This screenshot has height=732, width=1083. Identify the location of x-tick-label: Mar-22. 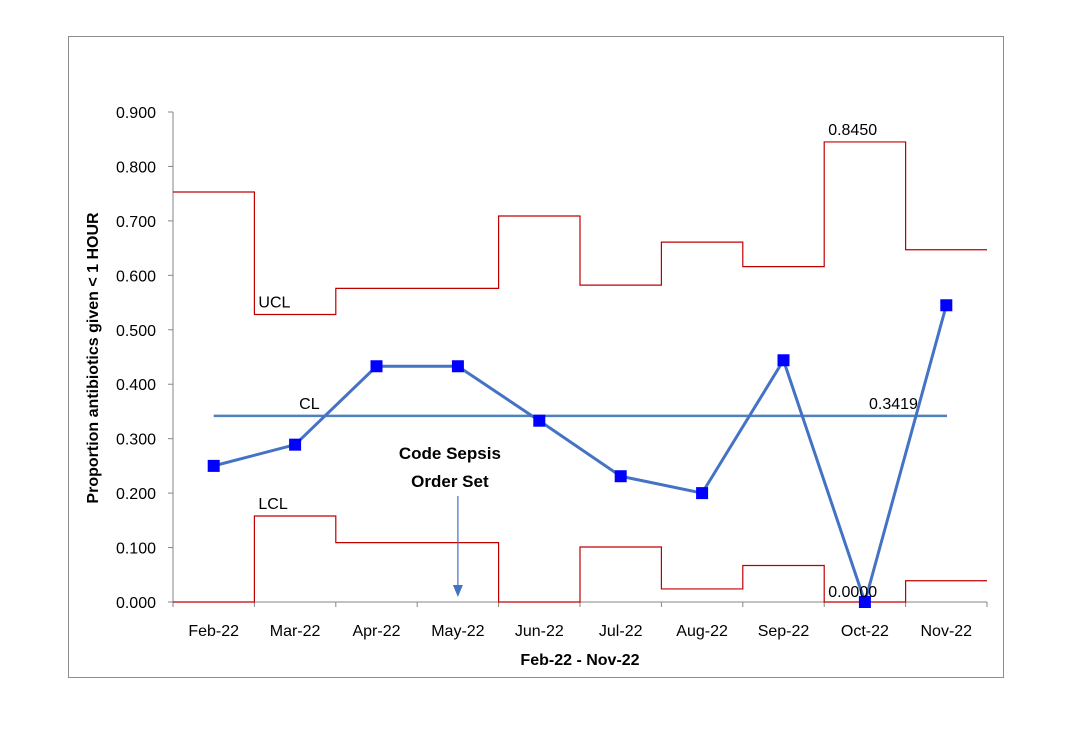
(295, 631).